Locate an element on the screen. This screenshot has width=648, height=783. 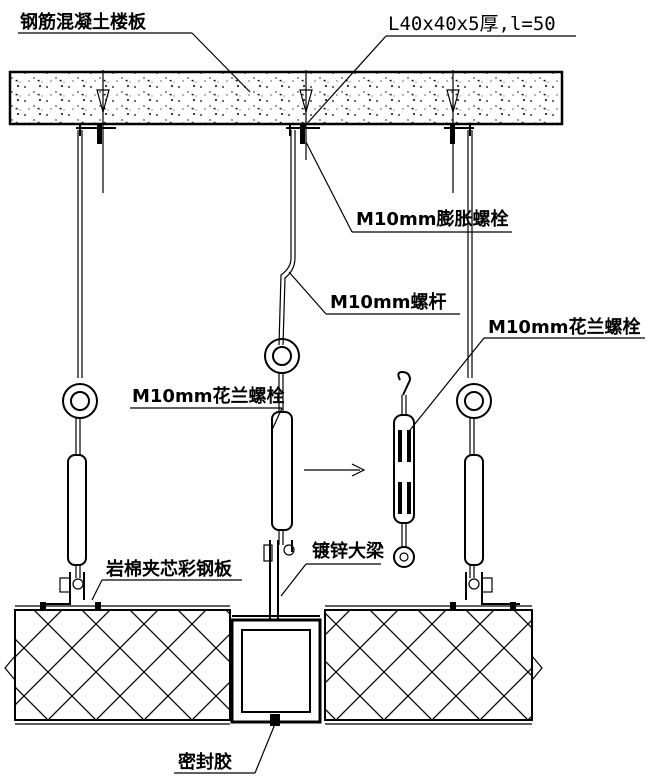
turnbuckle-left-label: M10mm花兰螺栓 is located at coordinates (208, 396).